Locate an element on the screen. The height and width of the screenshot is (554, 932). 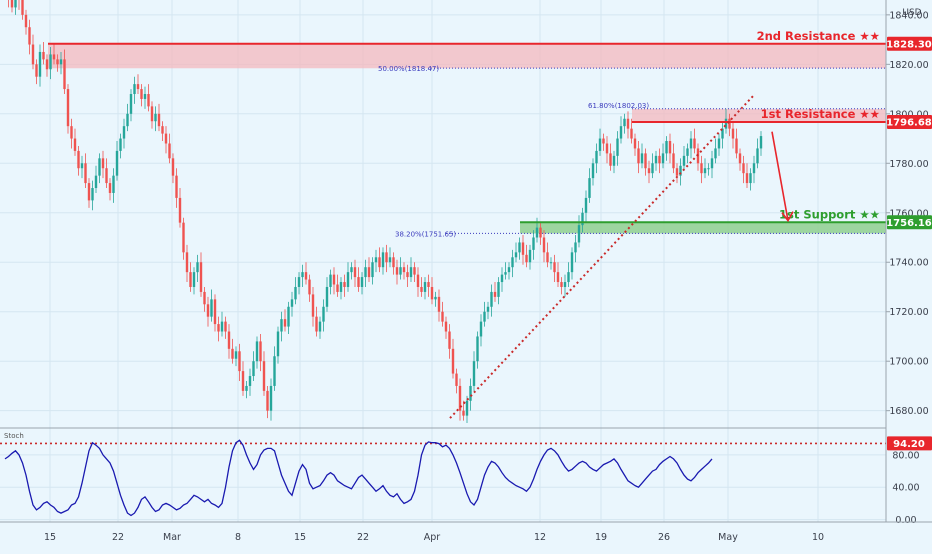
y-tick-label: 1720.00 is located at coordinates (908, 312).